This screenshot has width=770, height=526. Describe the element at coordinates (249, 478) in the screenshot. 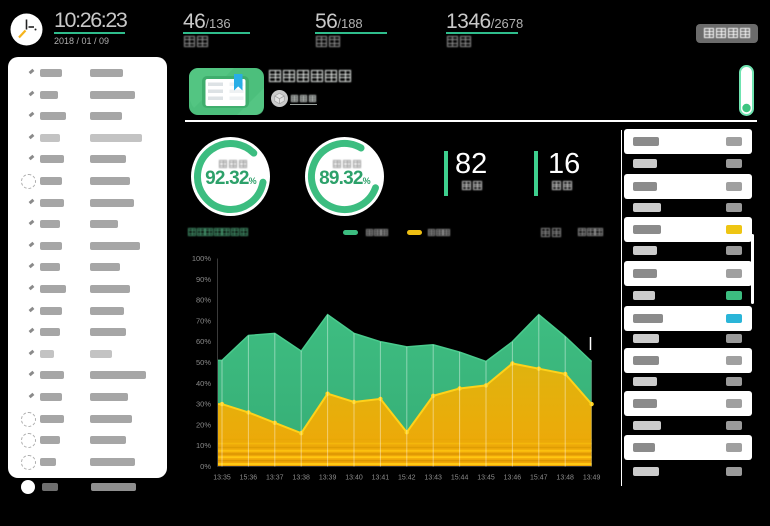

I see `svg-text: 15:36` at that location.